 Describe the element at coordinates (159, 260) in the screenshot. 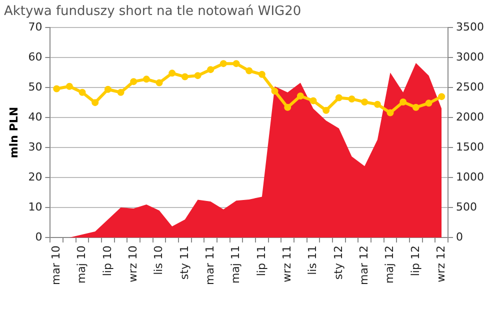

I see `x-tick-label: lis 10` at that location.